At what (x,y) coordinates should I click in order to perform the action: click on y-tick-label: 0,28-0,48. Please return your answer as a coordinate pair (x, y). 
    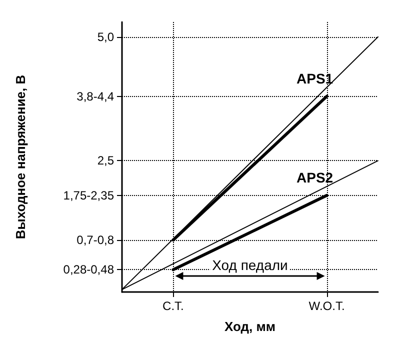
    Looking at the image, I should click on (88, 269).